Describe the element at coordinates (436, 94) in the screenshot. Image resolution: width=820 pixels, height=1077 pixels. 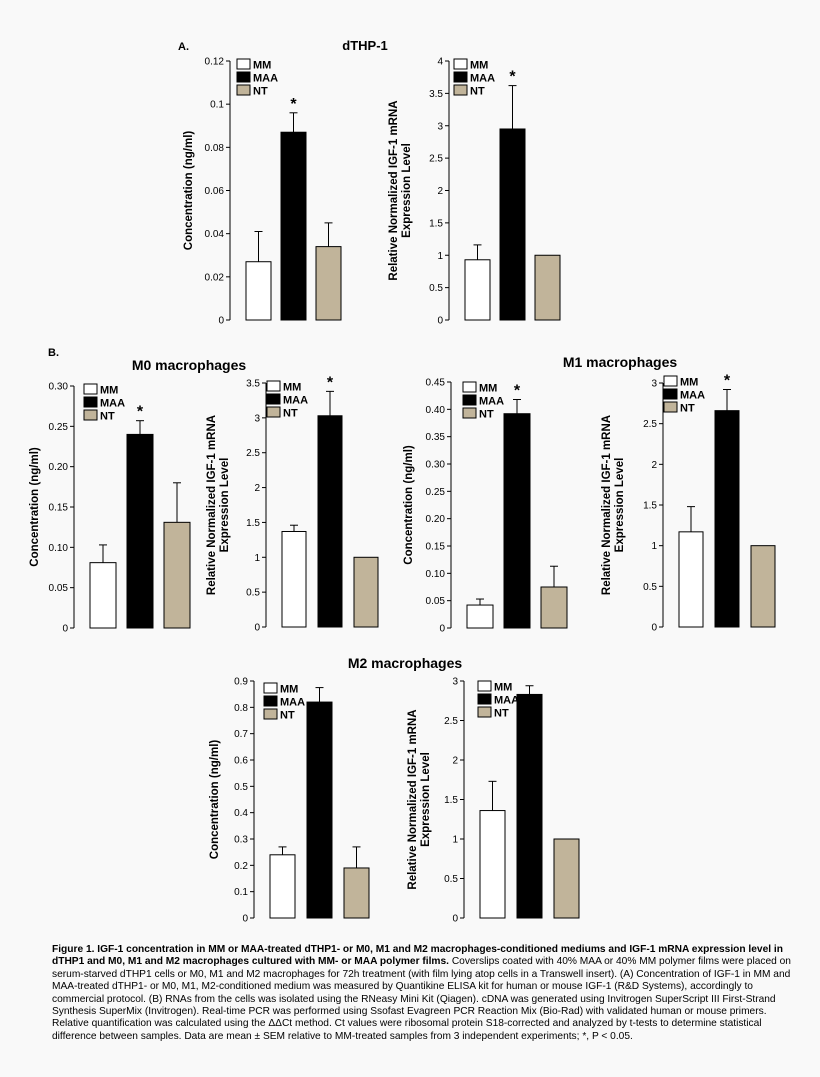
I see `y-tick-label: 3.5` at that location.